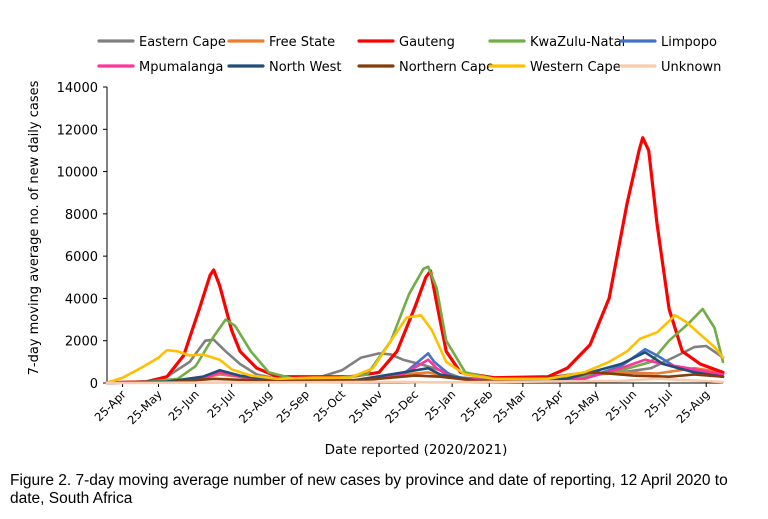 This screenshot has height=519, width=768. I want to click on legend-label: Northern Cape, so click(446, 67).